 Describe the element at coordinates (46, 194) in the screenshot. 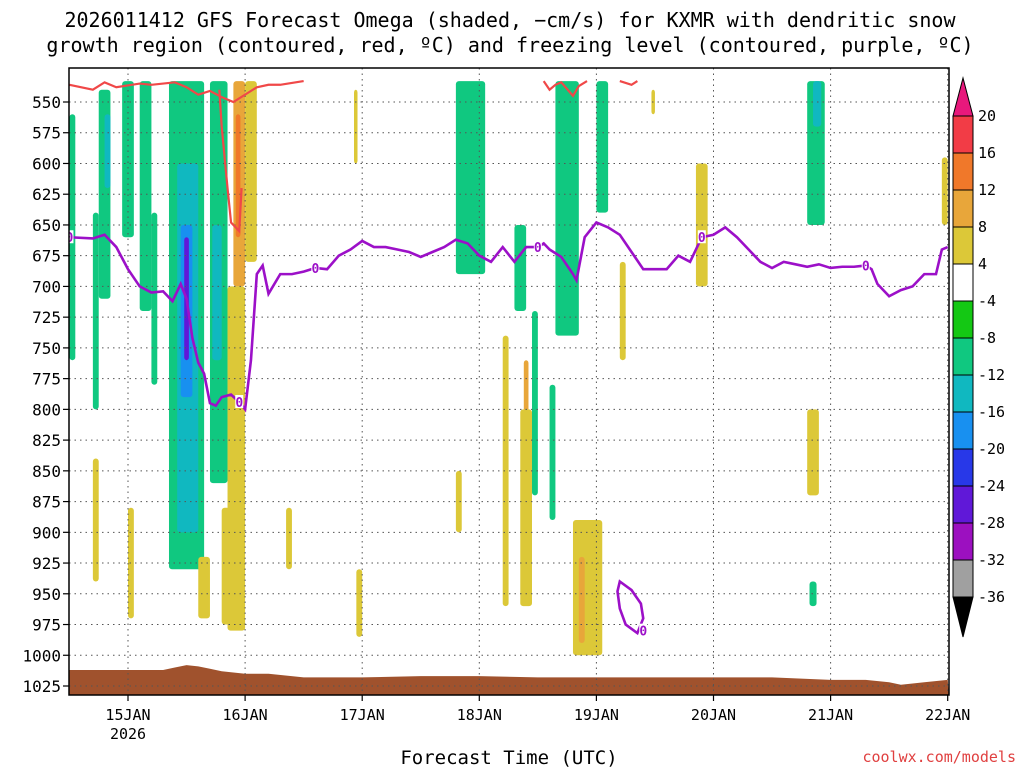

I see `y-tick-label: 625` at that location.